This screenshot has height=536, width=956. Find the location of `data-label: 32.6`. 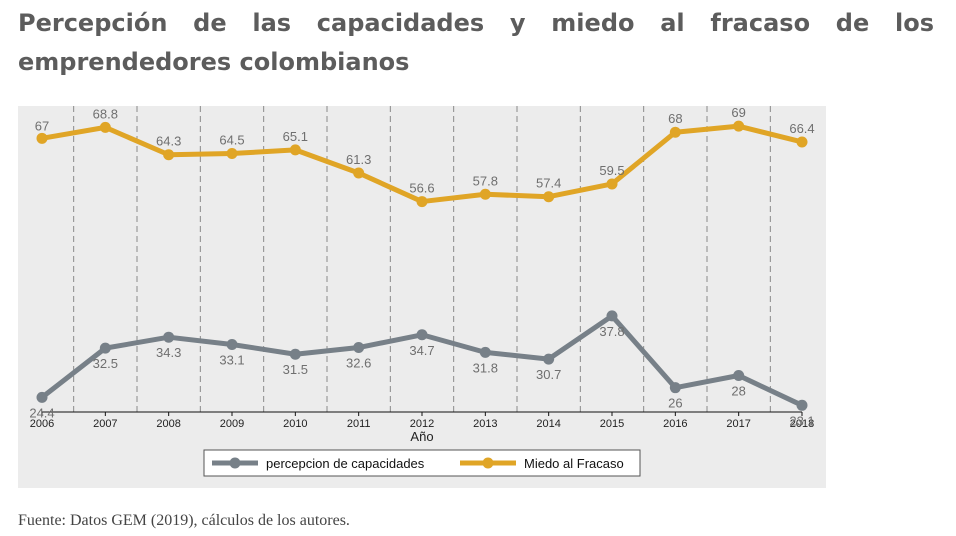

data-label: 32.6 is located at coordinates (358, 363).